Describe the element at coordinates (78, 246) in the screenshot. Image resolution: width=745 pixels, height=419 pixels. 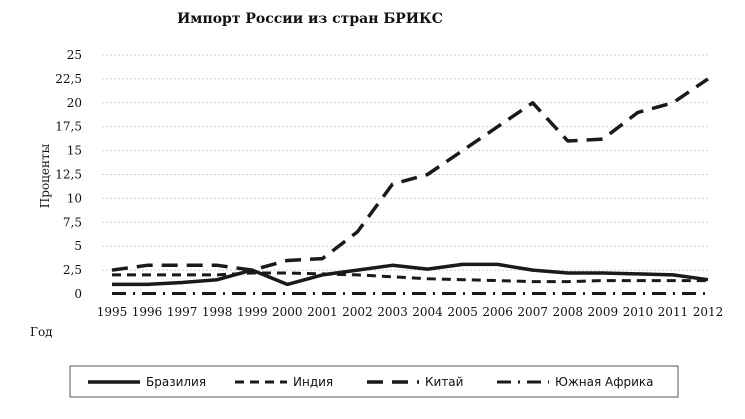
I see `y-tick-label: 5` at that location.